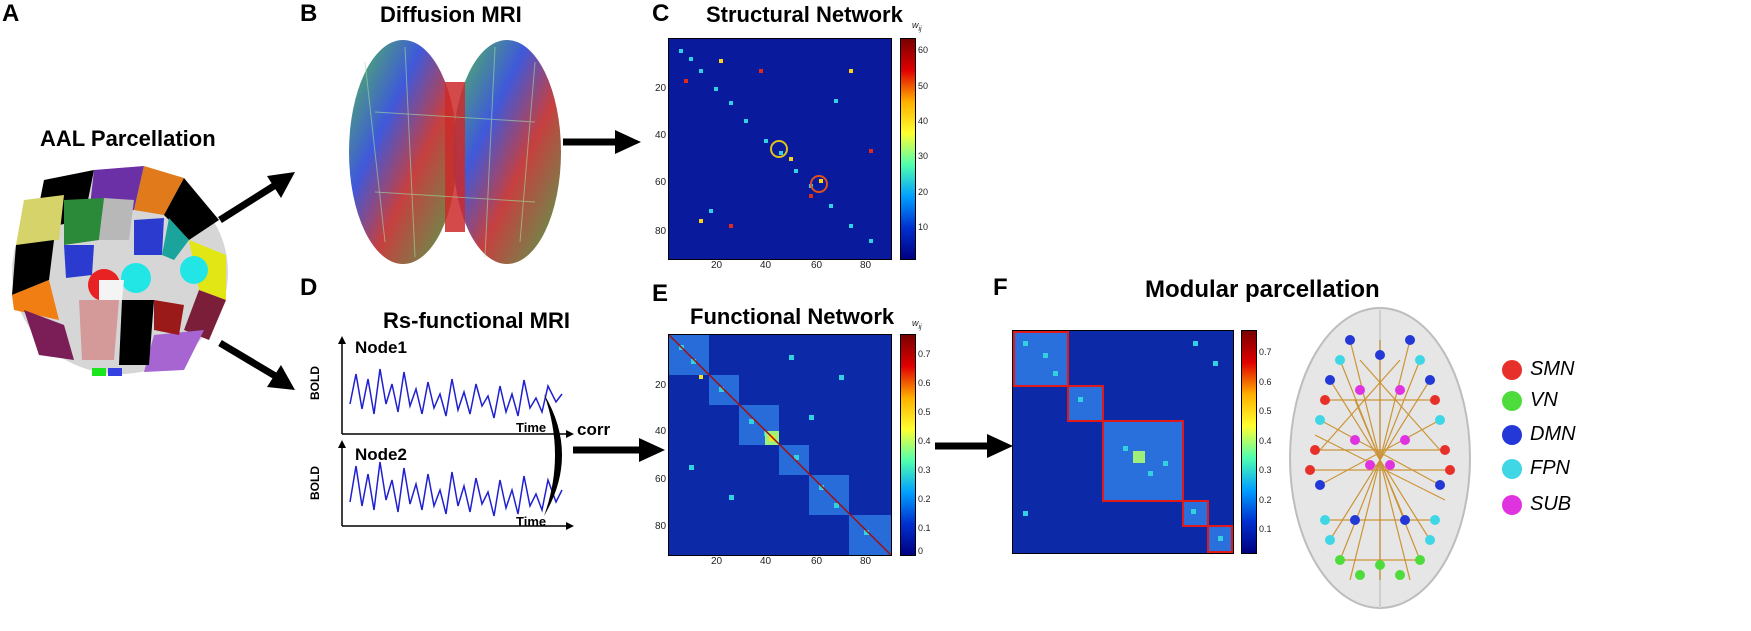 This screenshot has height=631, width=1751. I want to click on c-cbar-tick-60: 60, so click(923, 50).